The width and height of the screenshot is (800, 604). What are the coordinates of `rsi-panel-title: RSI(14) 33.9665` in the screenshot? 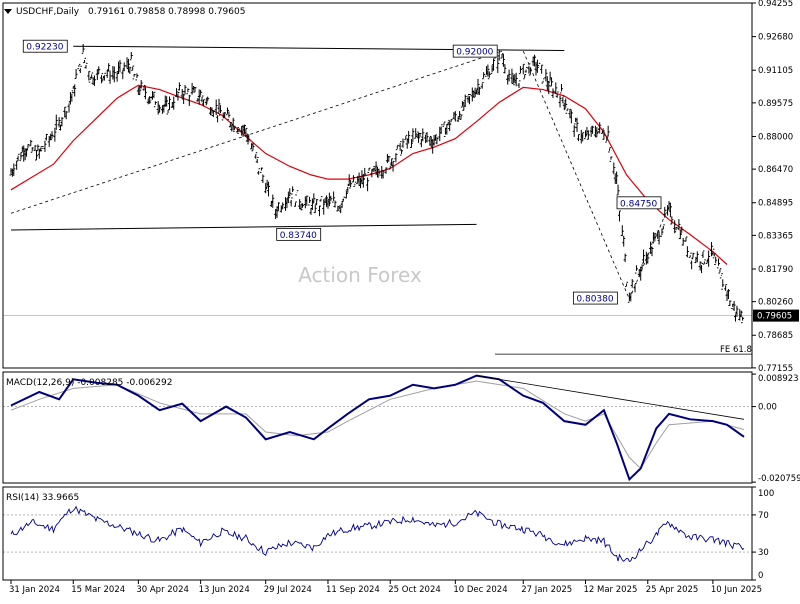 It's located at (42, 498).